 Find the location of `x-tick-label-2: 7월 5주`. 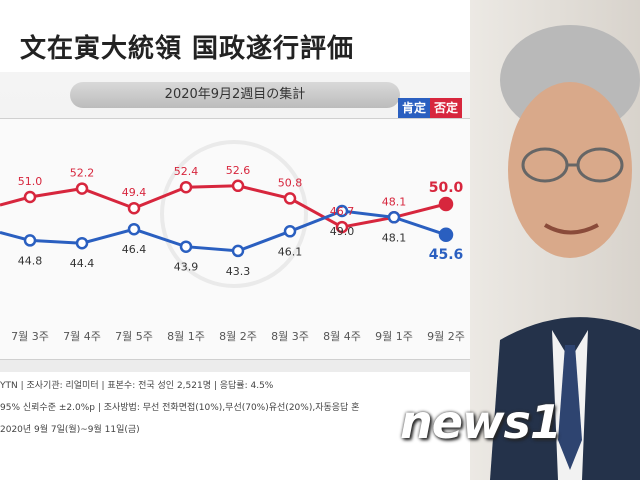

x-tick-label-2: 7월 5주 is located at coordinates (134, 336).